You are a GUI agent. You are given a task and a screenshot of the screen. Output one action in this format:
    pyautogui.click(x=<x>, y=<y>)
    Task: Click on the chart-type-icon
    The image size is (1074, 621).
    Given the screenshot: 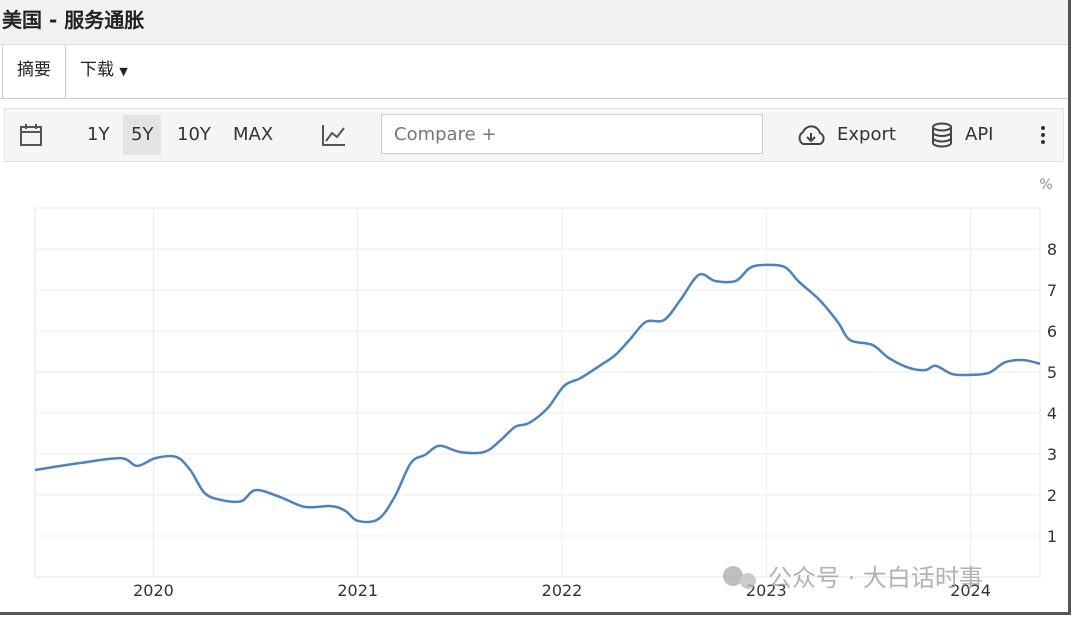 What is the action you would take?
    pyautogui.click(x=334, y=135)
    